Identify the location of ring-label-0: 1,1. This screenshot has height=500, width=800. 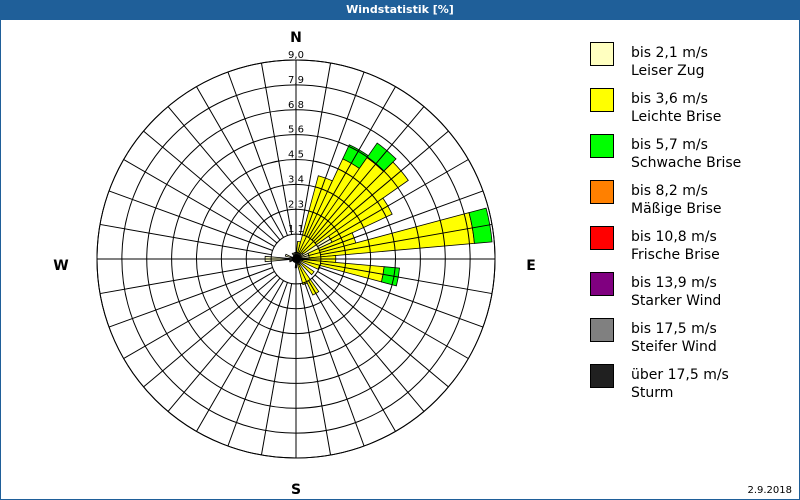
(296, 229).